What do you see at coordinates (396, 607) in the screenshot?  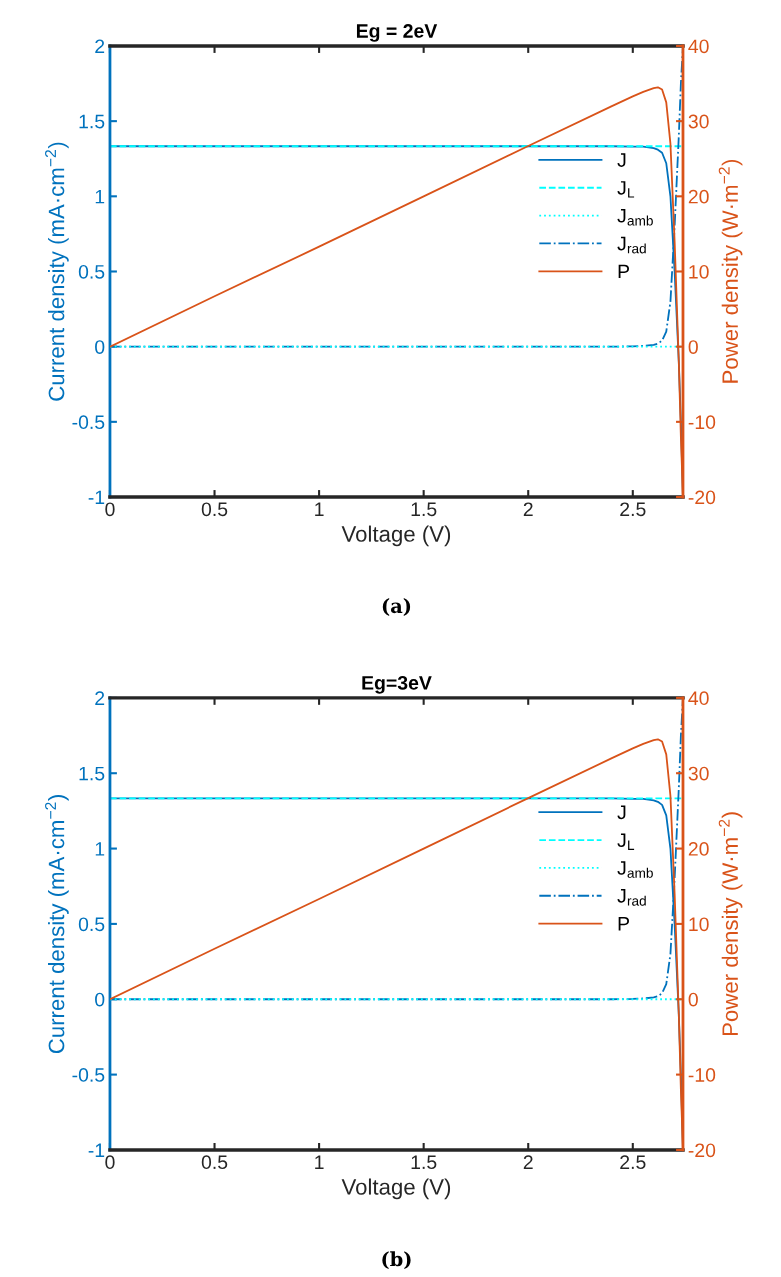 I see `text: (a)` at bounding box center [396, 607].